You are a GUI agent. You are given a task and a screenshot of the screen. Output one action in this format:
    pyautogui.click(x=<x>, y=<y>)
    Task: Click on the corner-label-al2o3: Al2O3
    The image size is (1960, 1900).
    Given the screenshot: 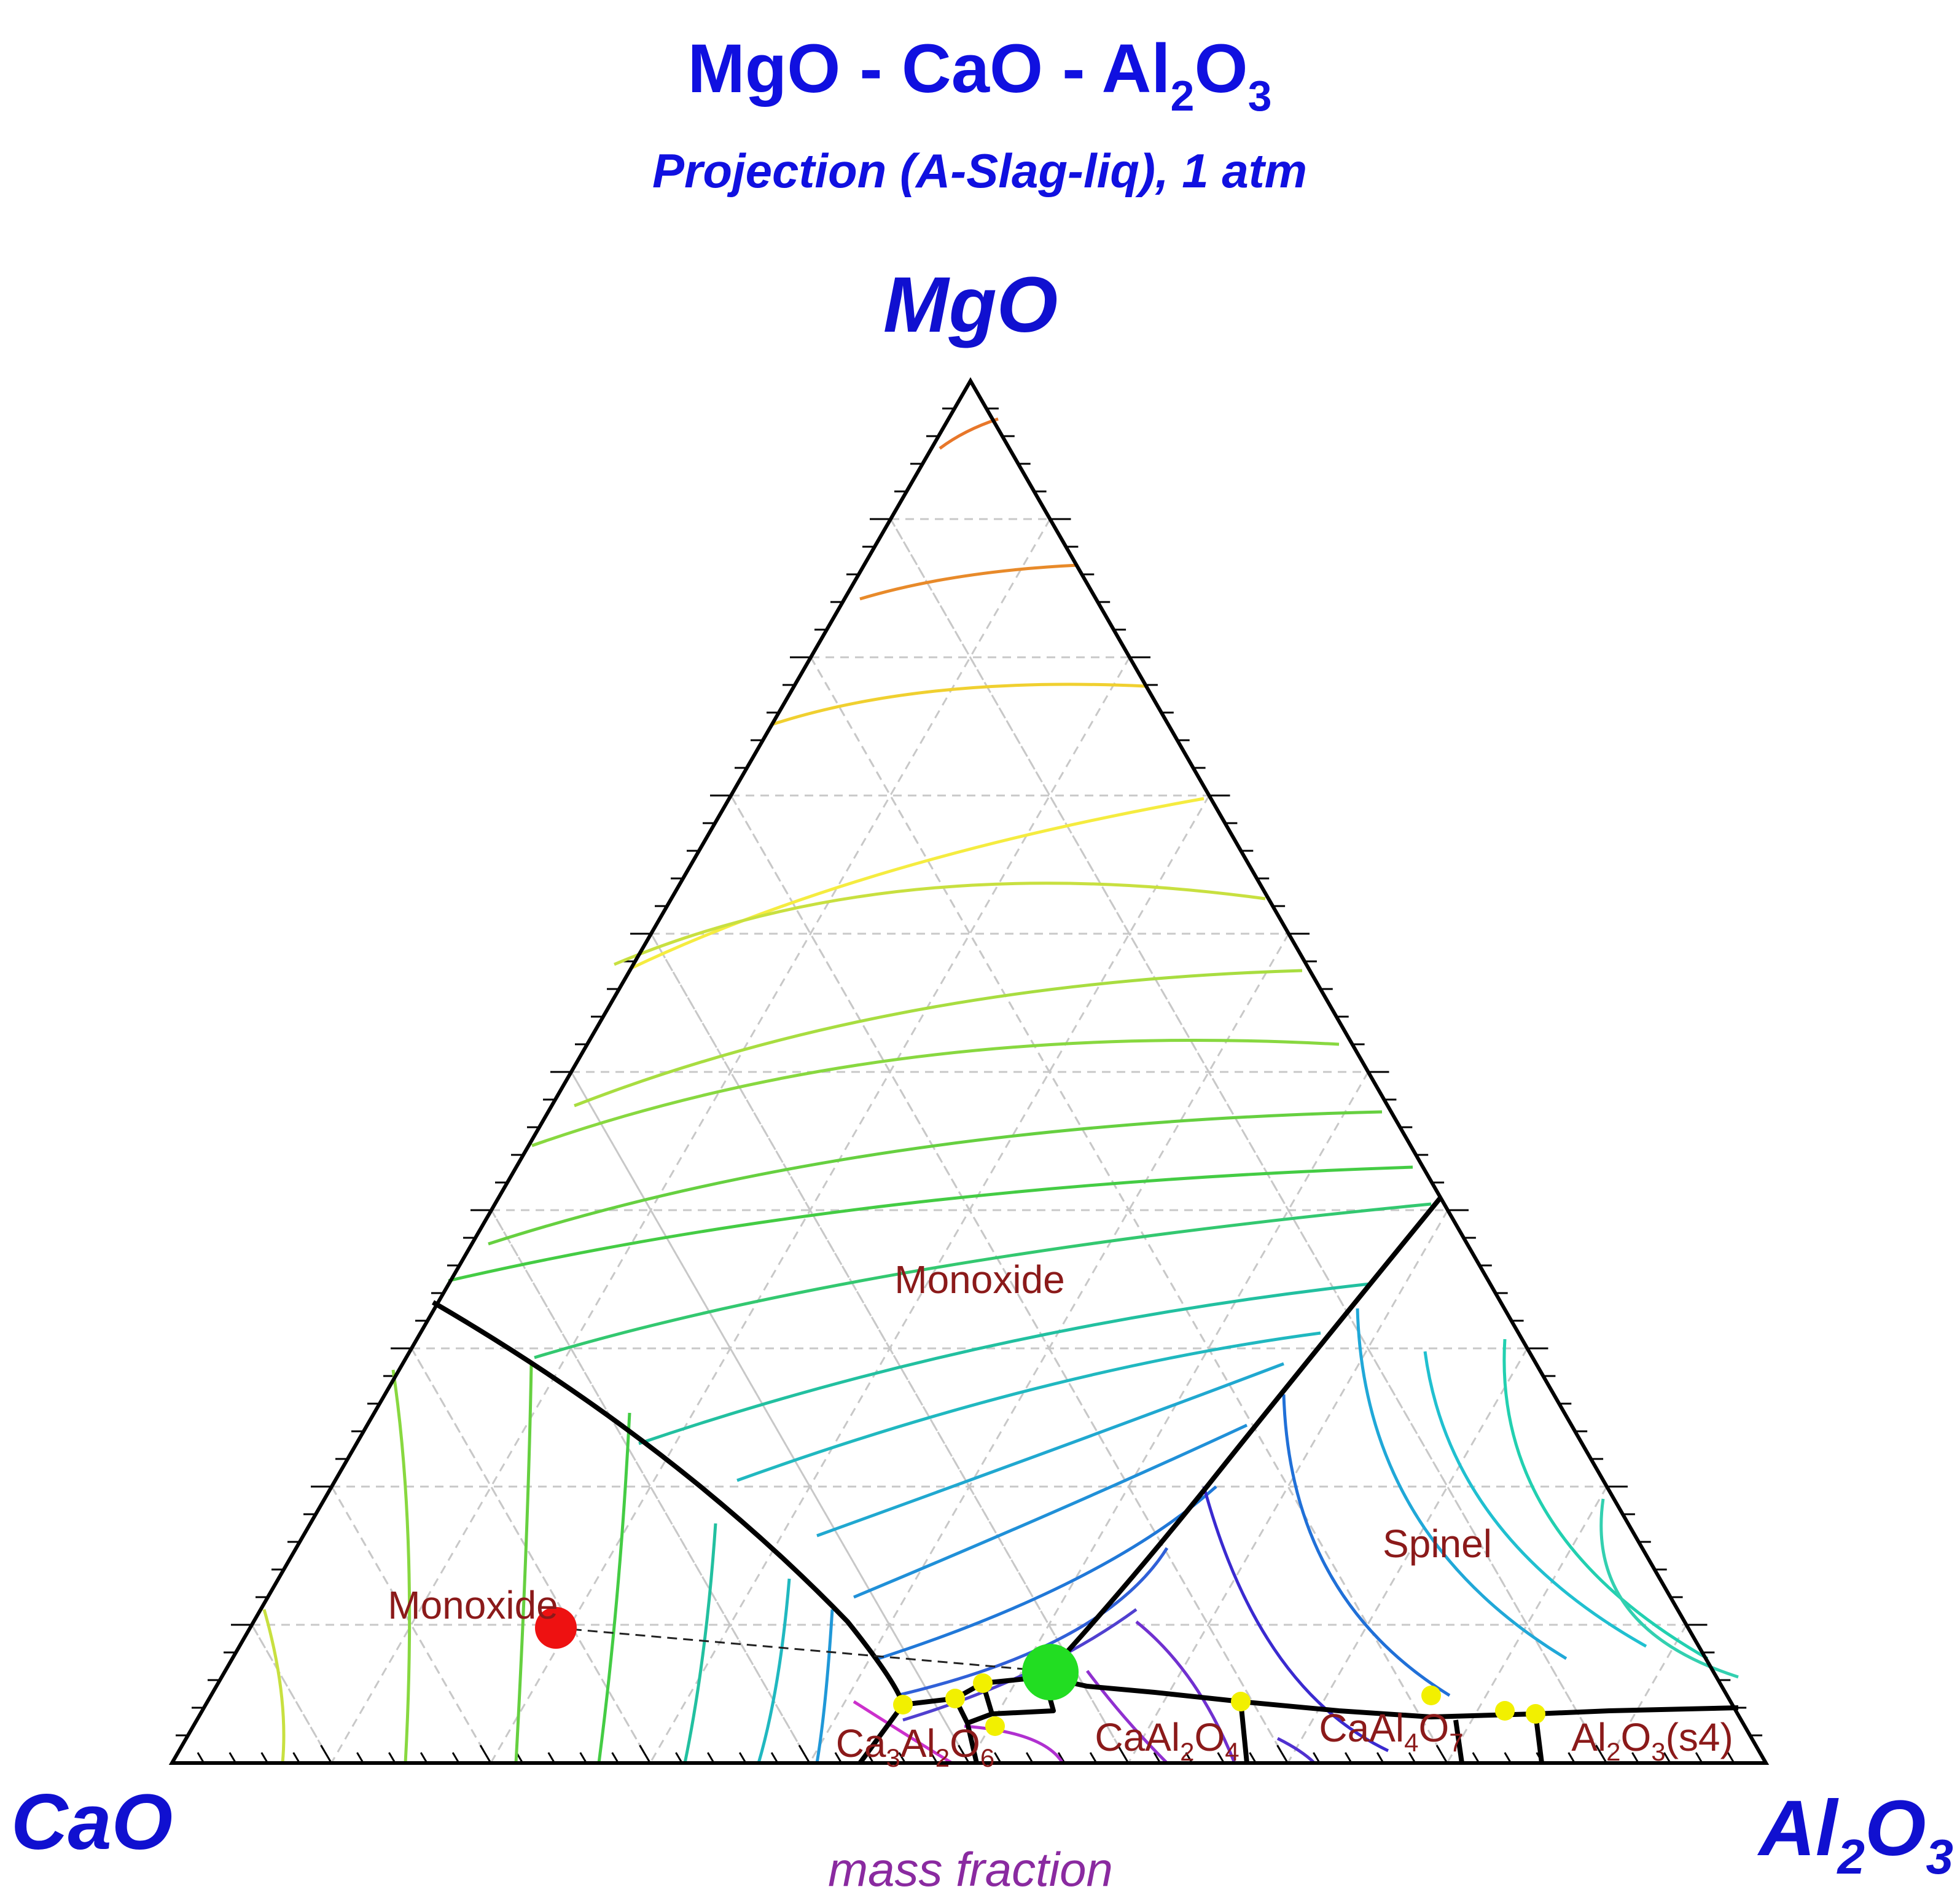 What is the action you would take?
    pyautogui.click(x=1855, y=1835)
    